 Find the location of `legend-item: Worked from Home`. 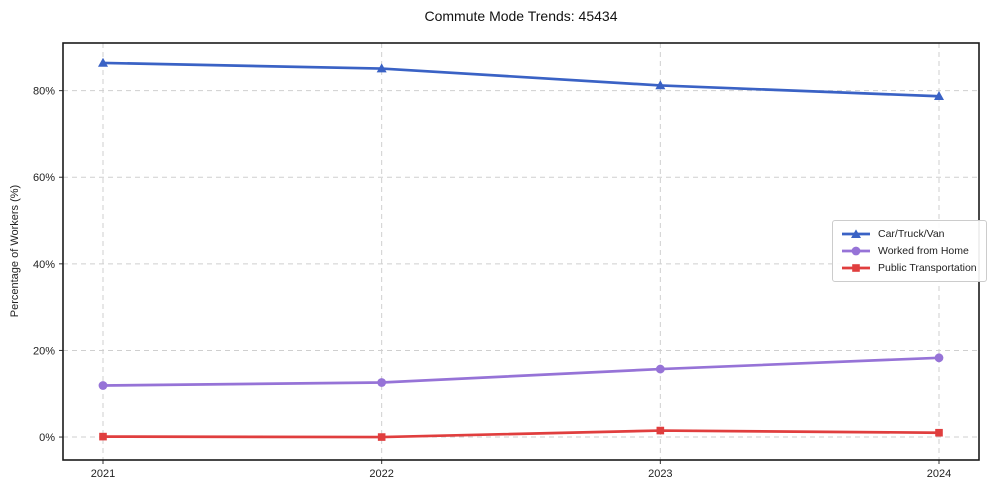

legend-item: Worked from Home is located at coordinates (909, 251).